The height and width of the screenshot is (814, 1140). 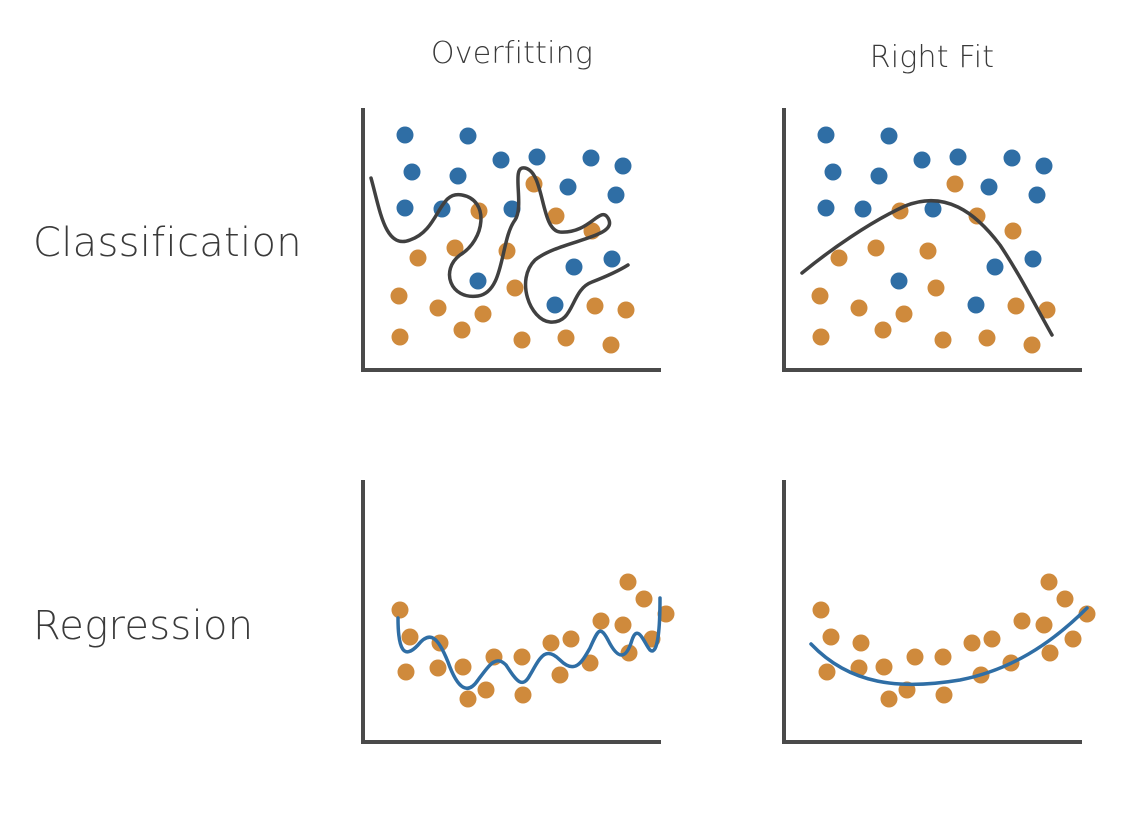 What do you see at coordinates (529, 643) in the screenshot?
I see `overfit-regression-curve` at bounding box center [529, 643].